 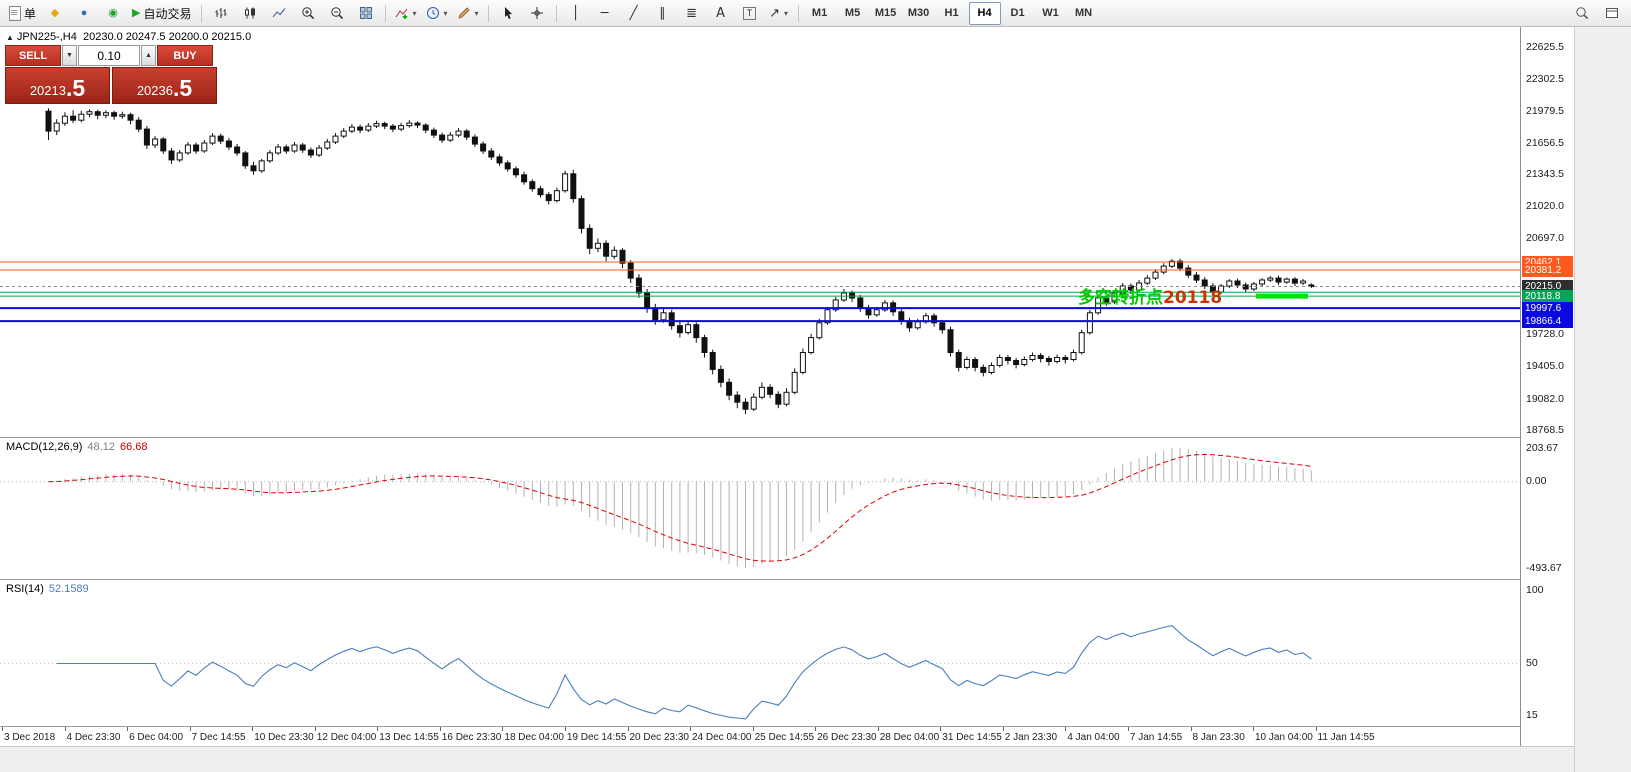 I want to click on pivot-line-segment, so click(x=1282, y=296).